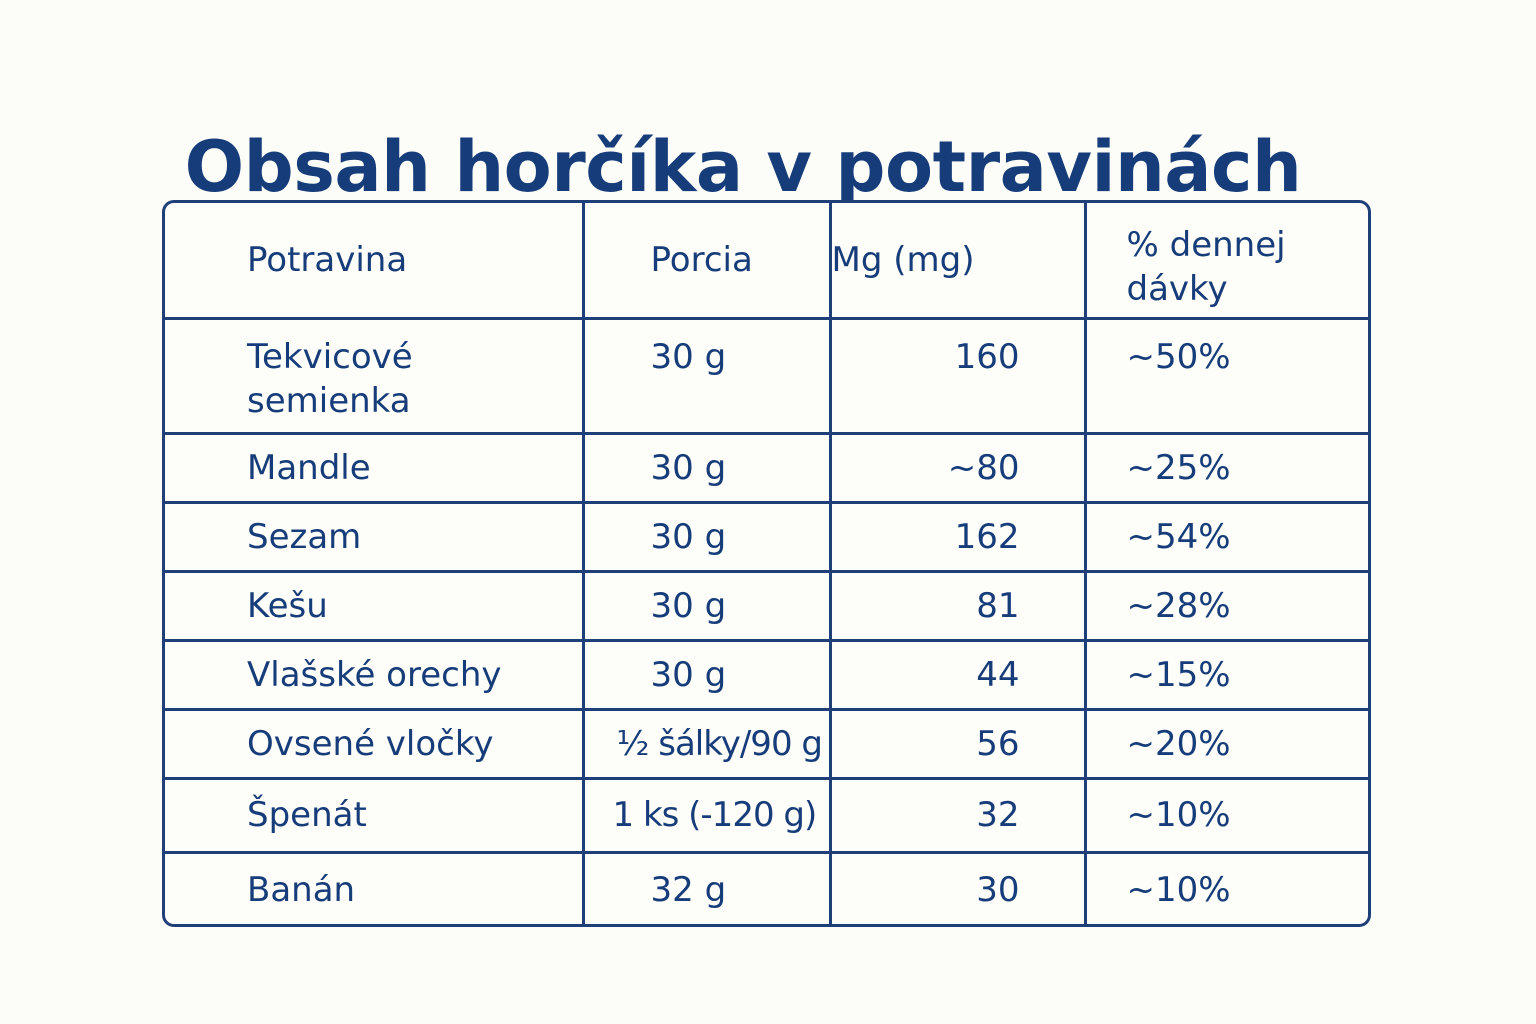 The height and width of the screenshot is (1024, 1536). I want to click on cell-food: Tekvicové semienka, so click(375, 375).